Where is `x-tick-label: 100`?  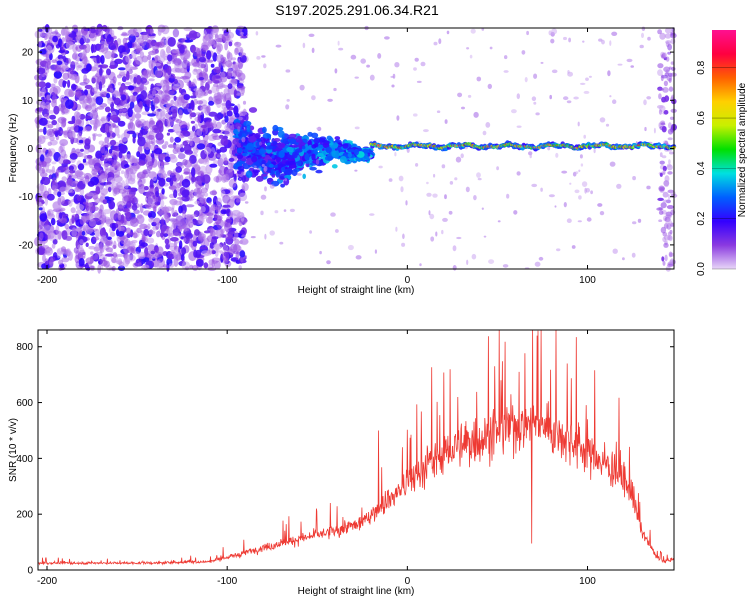 x-tick-label: 100 is located at coordinates (587, 280).